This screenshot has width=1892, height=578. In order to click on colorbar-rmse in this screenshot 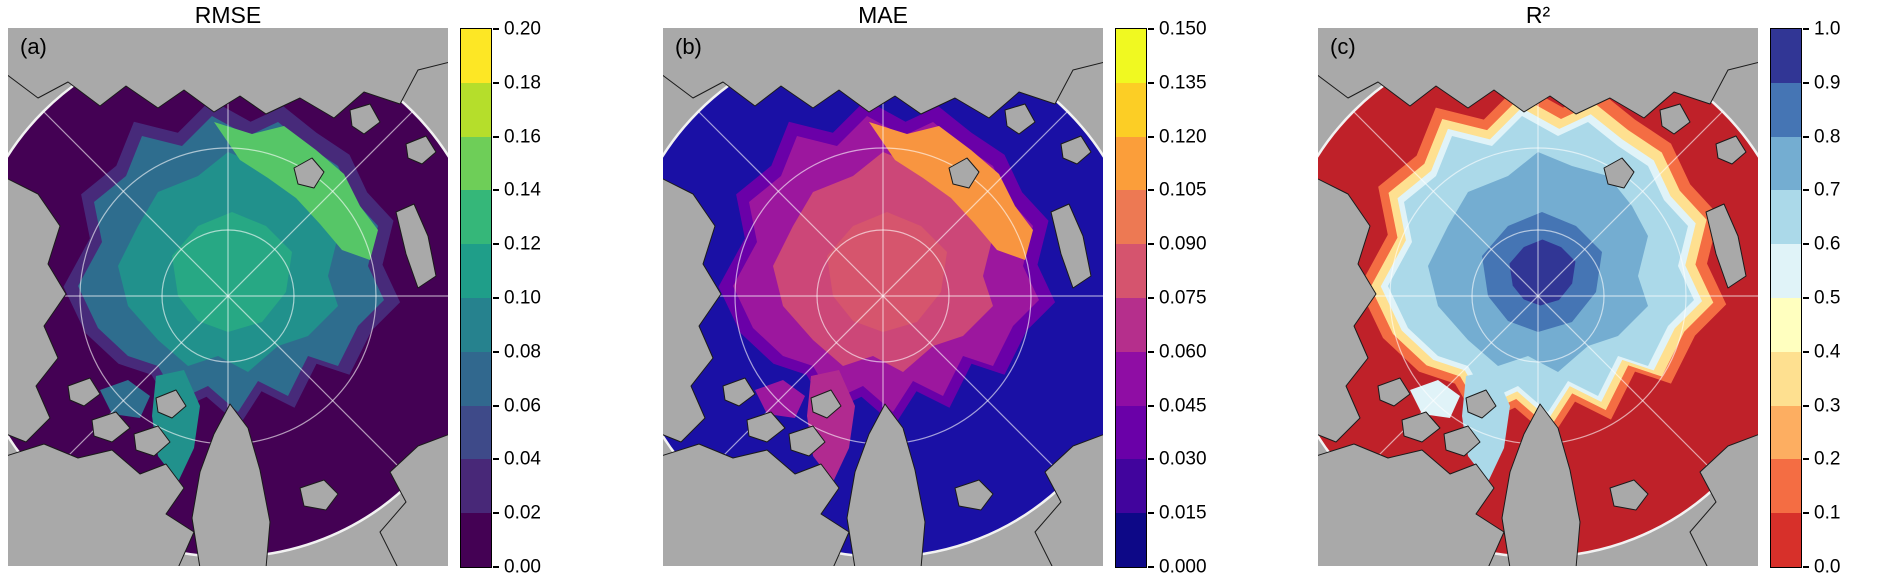, I will do `click(476, 298)`.